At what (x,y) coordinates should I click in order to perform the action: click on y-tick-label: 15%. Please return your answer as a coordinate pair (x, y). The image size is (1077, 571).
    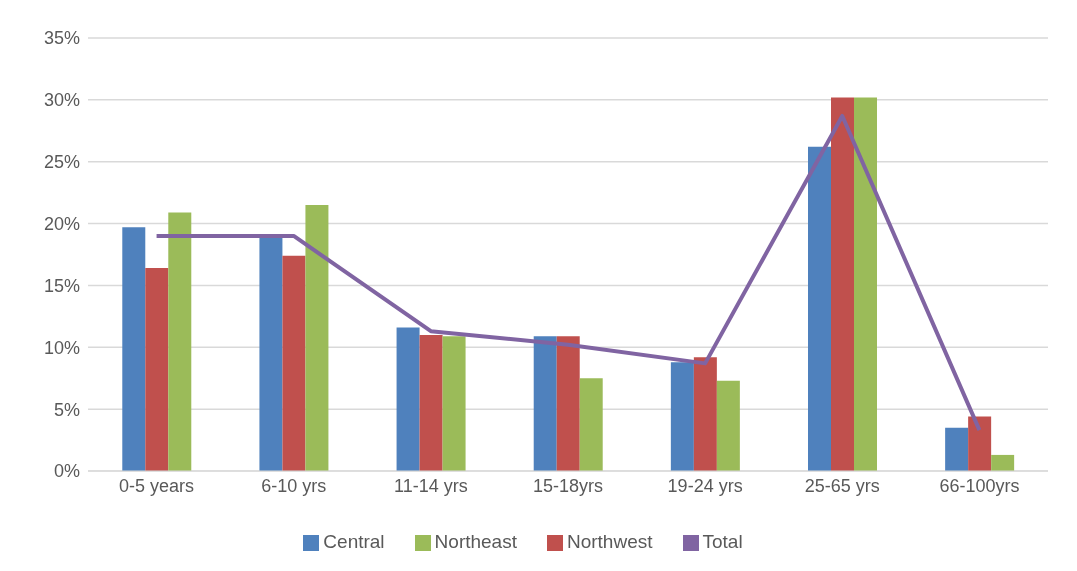
    Looking at the image, I should click on (61, 285).